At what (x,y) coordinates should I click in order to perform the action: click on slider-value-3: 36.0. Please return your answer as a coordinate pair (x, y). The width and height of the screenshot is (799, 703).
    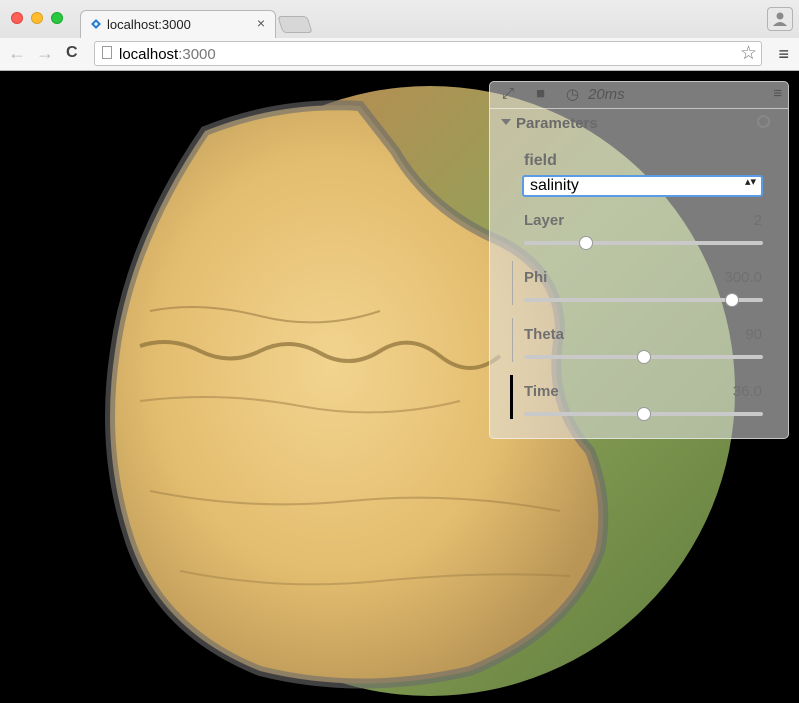
    Looking at the image, I should click on (747, 391).